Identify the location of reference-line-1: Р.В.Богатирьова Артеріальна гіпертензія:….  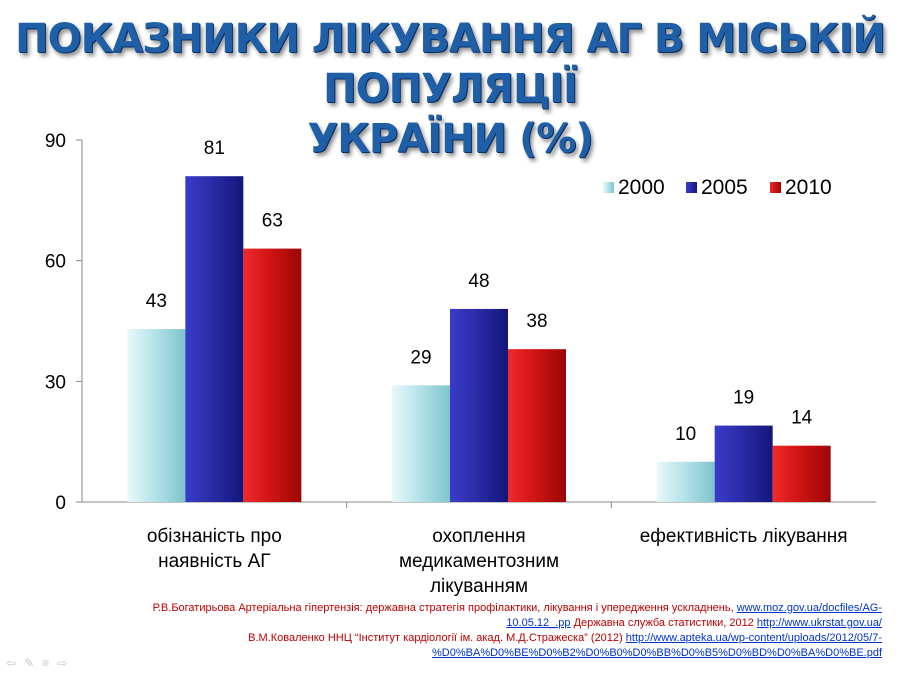
(451, 608).